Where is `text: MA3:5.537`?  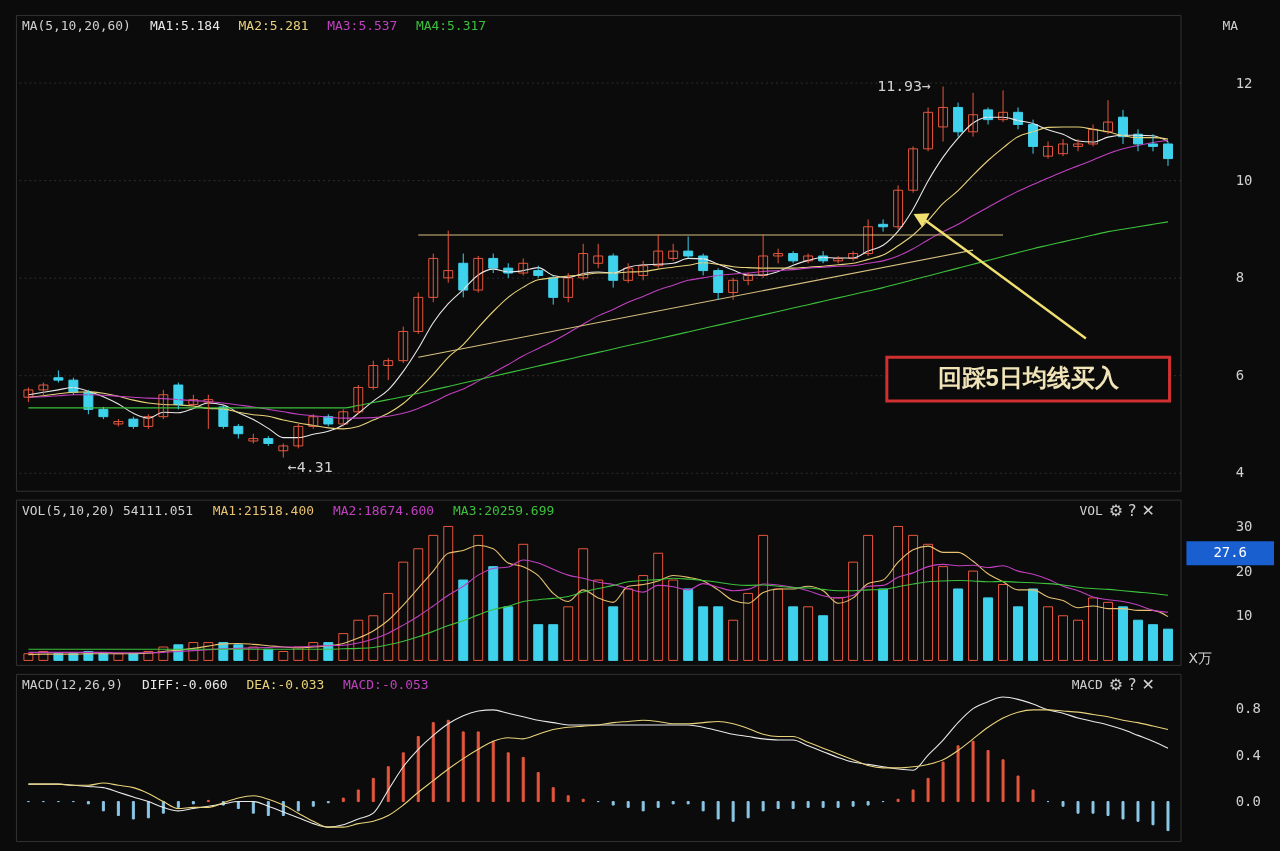
text: MA3:5.537 is located at coordinates (362, 25).